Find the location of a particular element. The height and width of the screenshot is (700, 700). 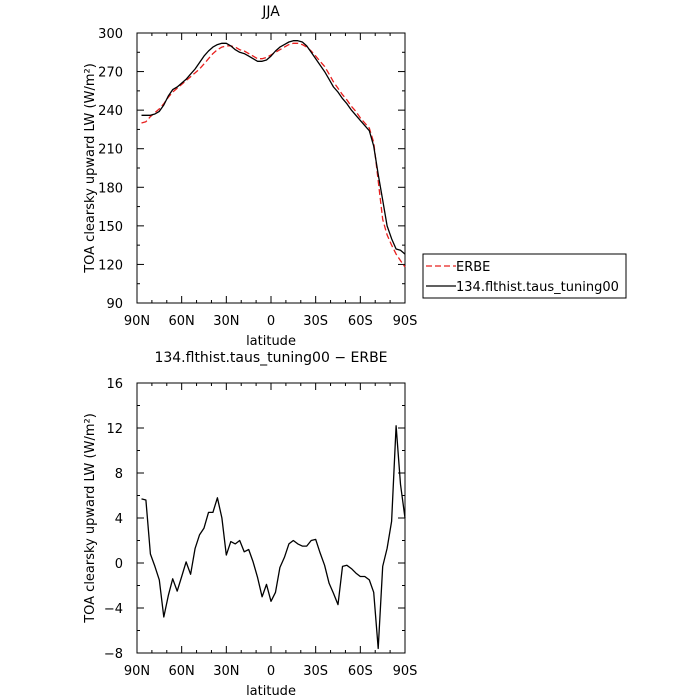

legend: ERBE 134.flthist.taus_tuning00 is located at coordinates (524, 276).